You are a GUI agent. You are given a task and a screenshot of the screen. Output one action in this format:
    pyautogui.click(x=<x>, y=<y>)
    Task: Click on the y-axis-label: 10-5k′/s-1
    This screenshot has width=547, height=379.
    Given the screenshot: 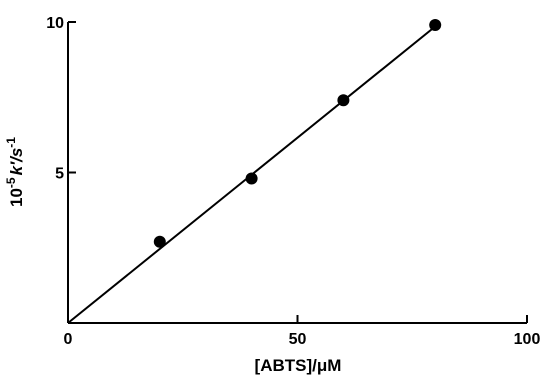 What is the action you would take?
    pyautogui.click(x=15, y=172)
    